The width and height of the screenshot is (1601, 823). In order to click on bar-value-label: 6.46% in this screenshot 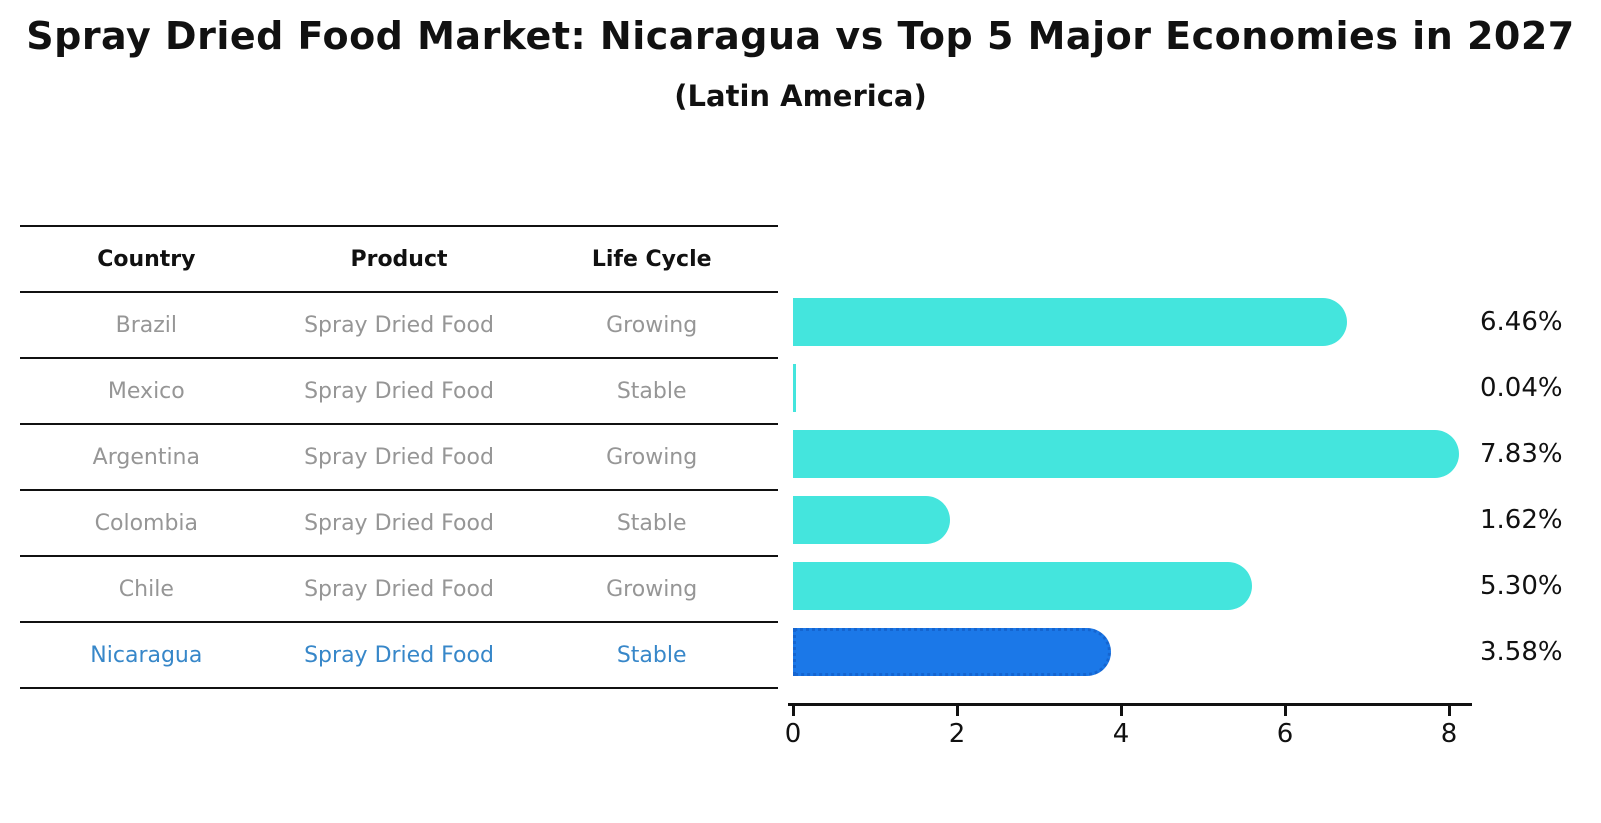, I will do `click(1521, 322)`.